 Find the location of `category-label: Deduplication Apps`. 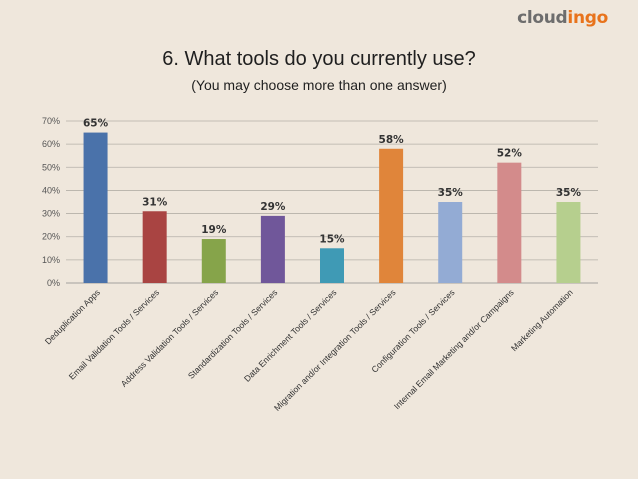

category-label: Deduplication Apps is located at coordinates (72, 316).